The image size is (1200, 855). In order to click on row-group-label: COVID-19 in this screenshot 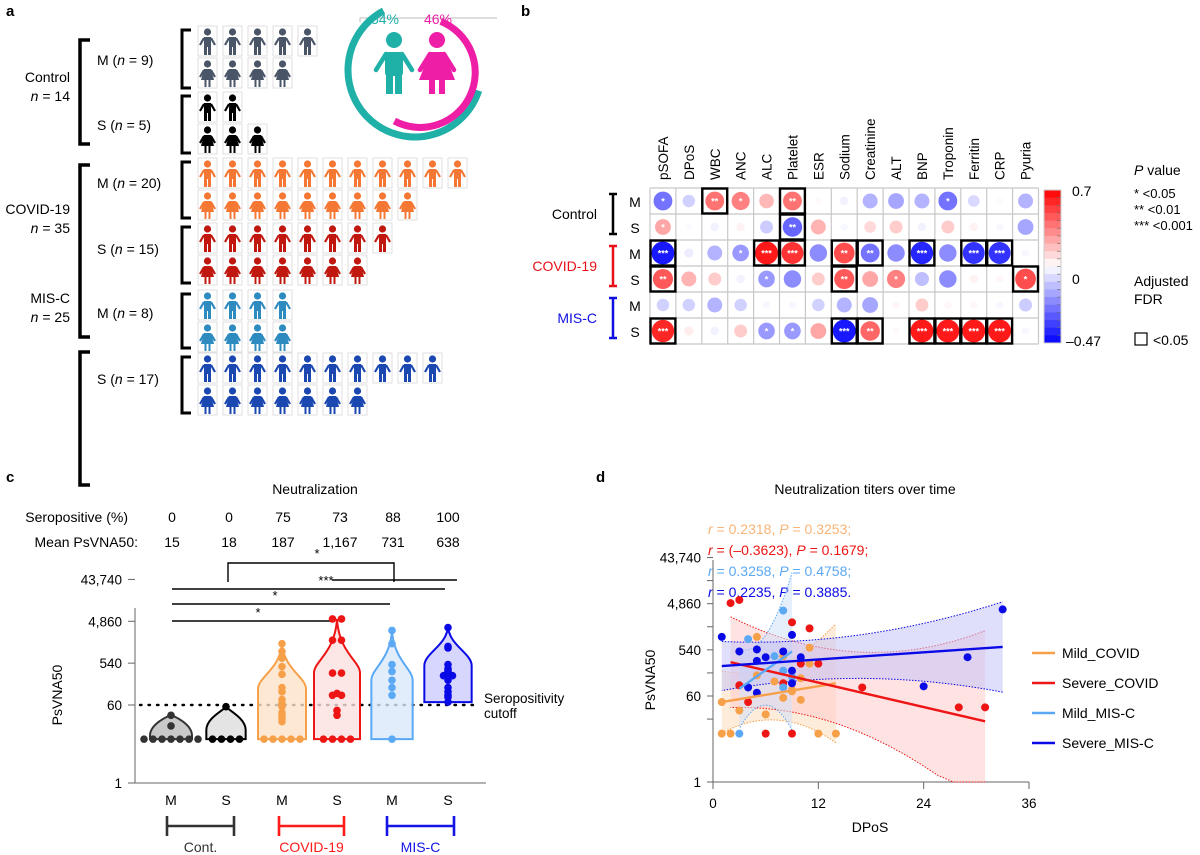, I will do `click(564, 266)`.